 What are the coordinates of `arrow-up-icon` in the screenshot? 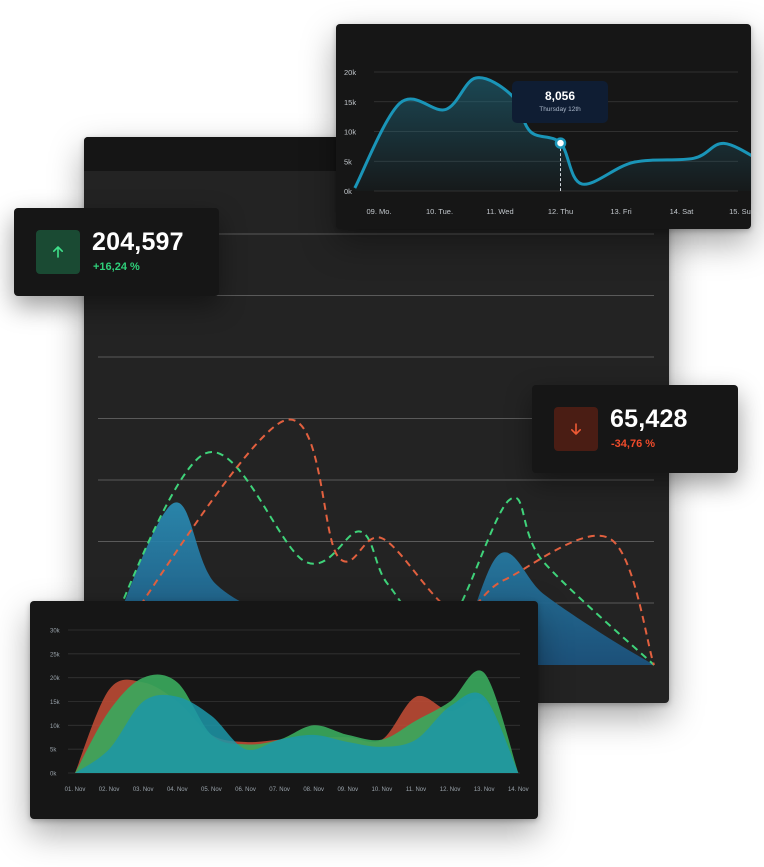 It's located at (58, 252).